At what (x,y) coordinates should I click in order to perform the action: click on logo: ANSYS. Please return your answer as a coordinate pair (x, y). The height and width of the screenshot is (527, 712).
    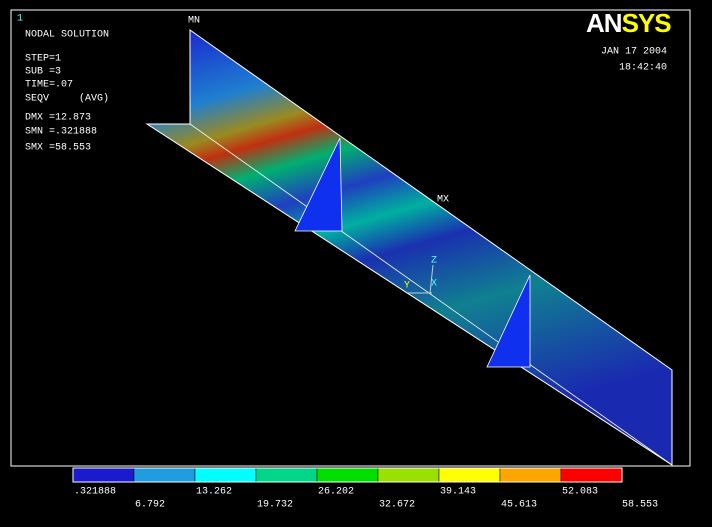
    Looking at the image, I should click on (628, 23).